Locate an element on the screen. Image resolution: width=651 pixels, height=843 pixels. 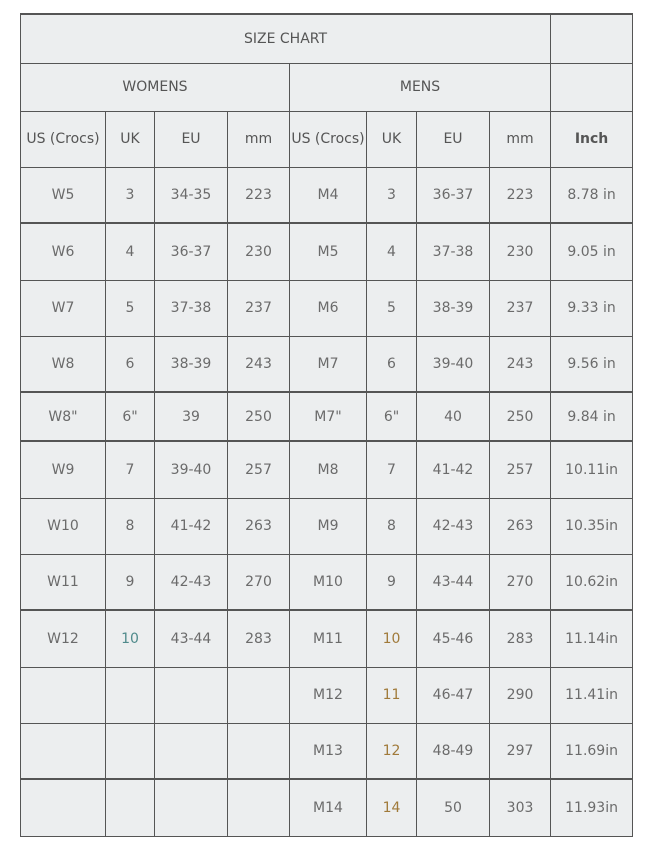
table-cell: 9.56 in is located at coordinates (592, 364).